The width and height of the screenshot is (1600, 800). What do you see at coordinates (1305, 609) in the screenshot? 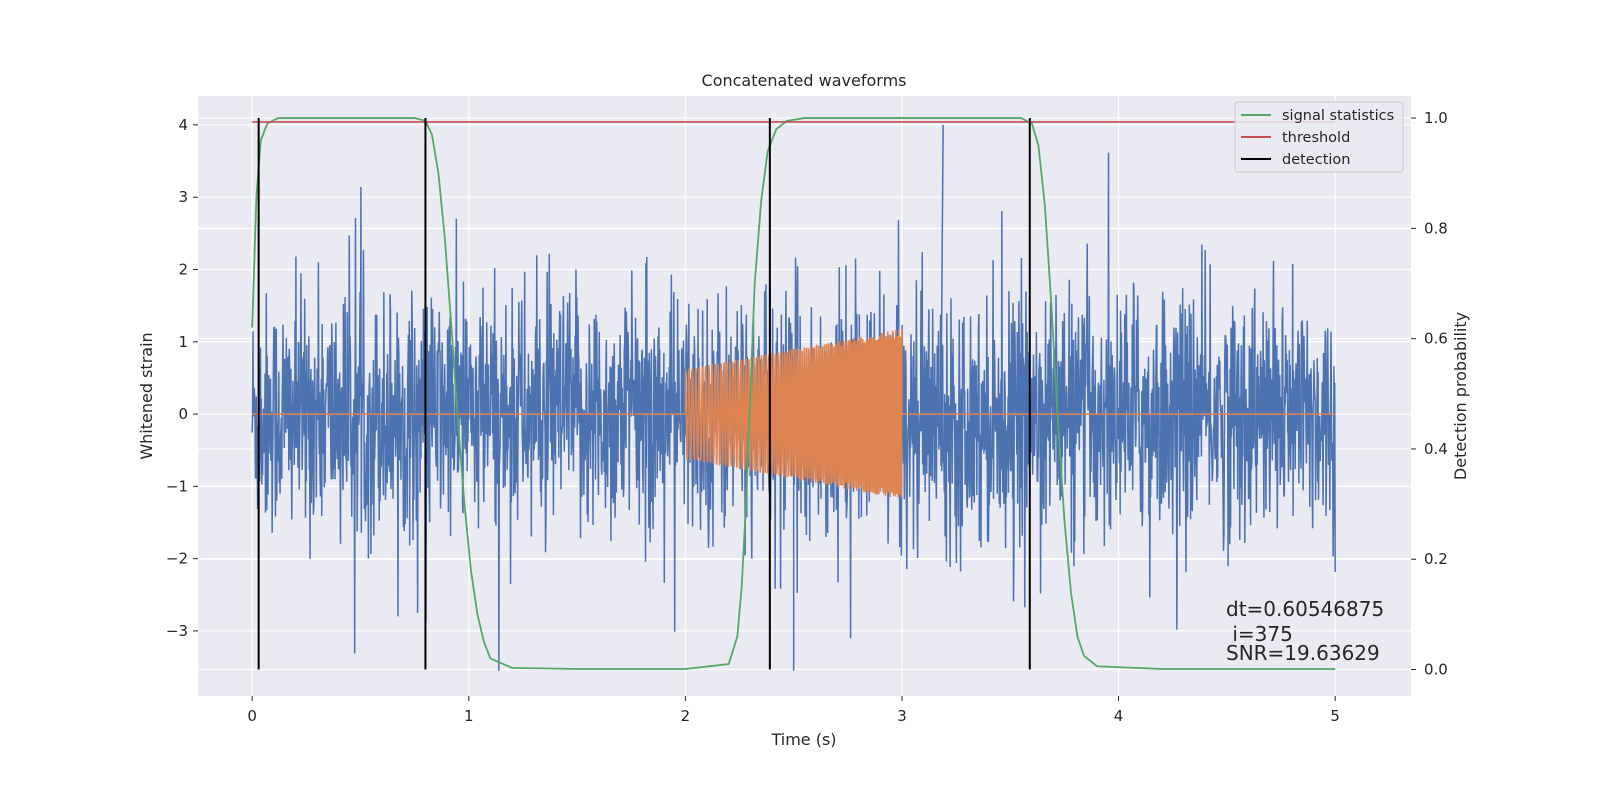
I see `annotation-dt: dt=0.60546875` at bounding box center [1305, 609].